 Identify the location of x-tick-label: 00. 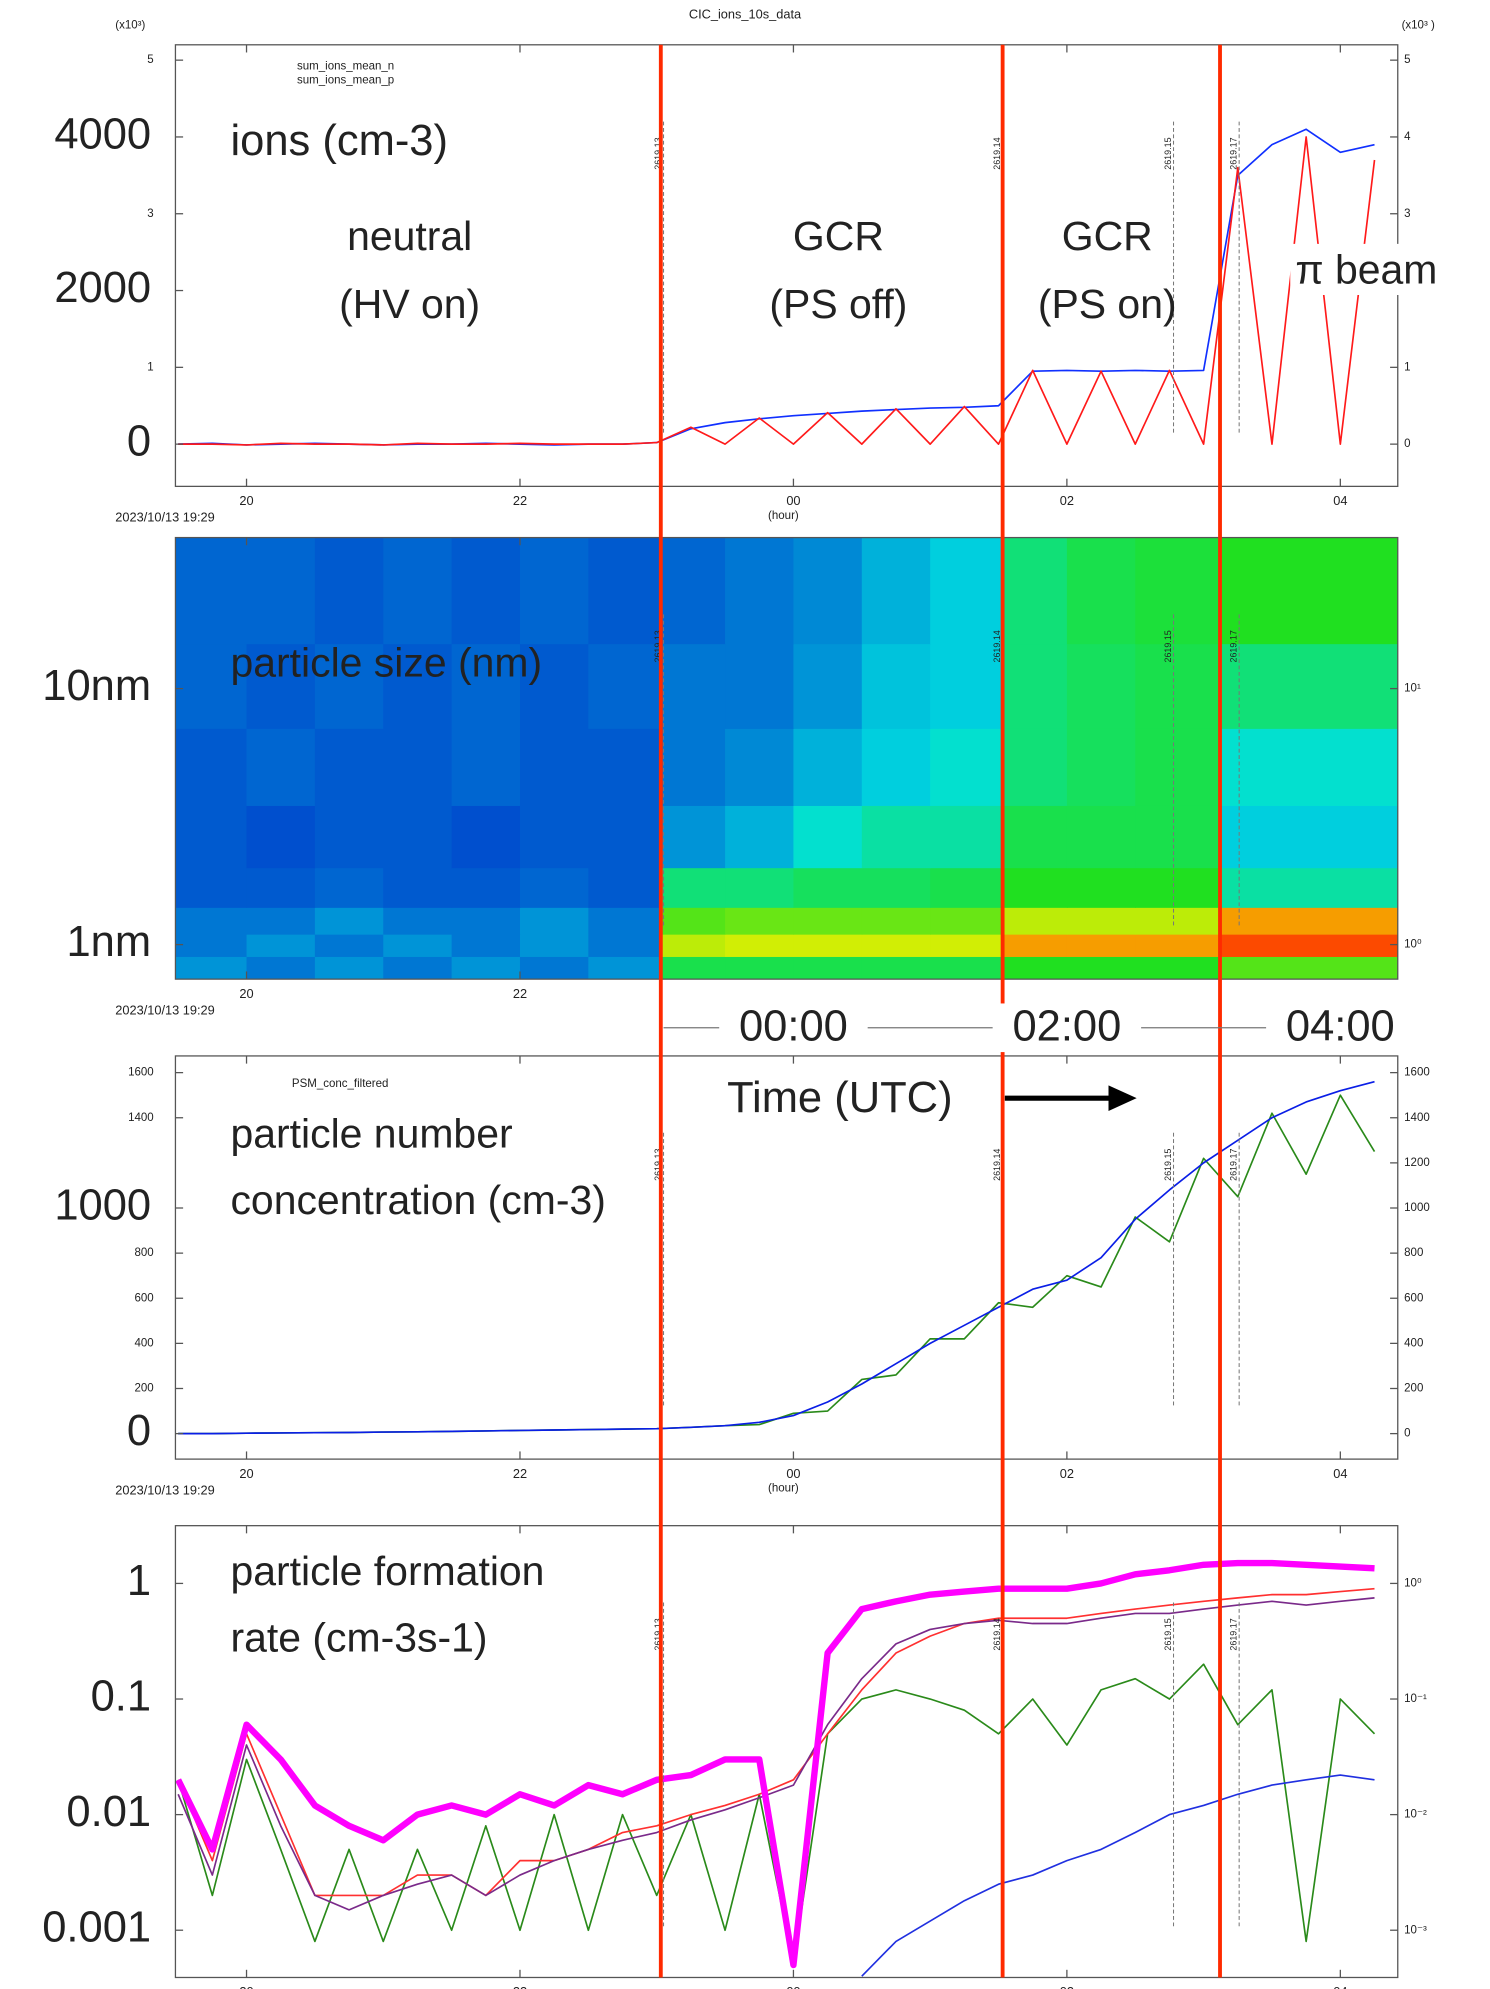
(793, 500).